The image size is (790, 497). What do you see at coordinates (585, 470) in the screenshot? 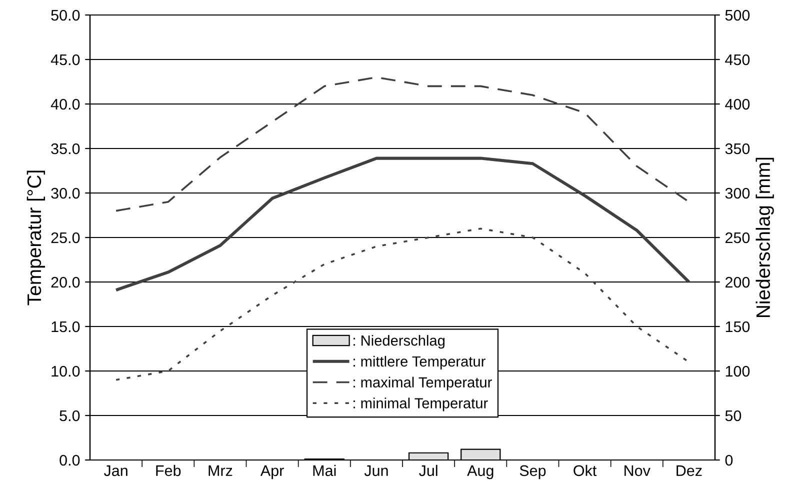
I see `x-tick-label: Okt` at bounding box center [585, 470].